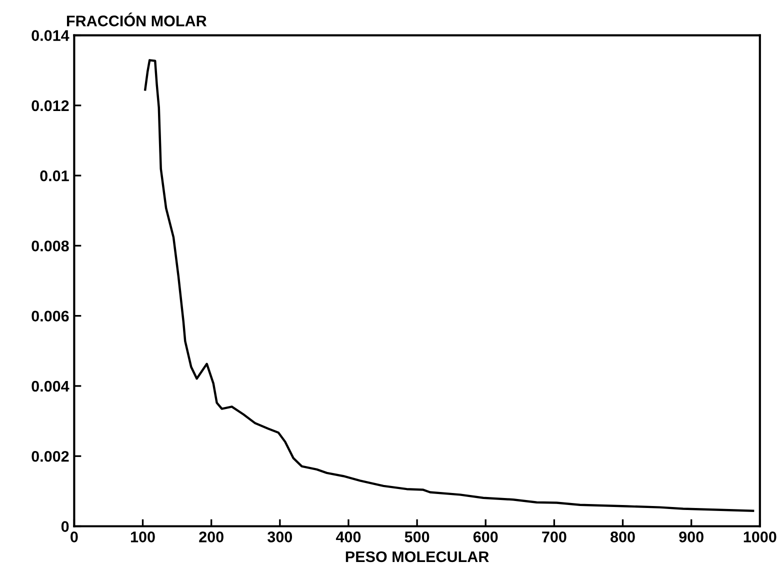  What do you see at coordinates (50, 456) in the screenshot?
I see `y-tick-label: 0.002` at bounding box center [50, 456].